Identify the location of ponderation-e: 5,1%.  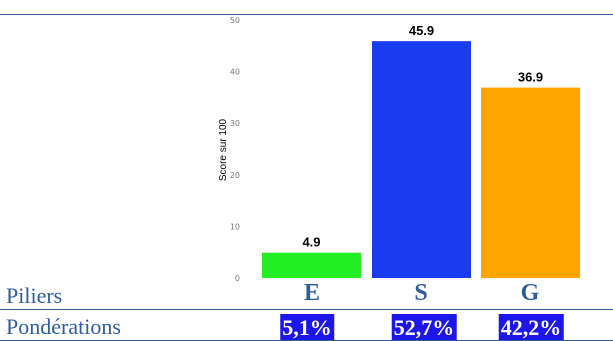
(307, 327).